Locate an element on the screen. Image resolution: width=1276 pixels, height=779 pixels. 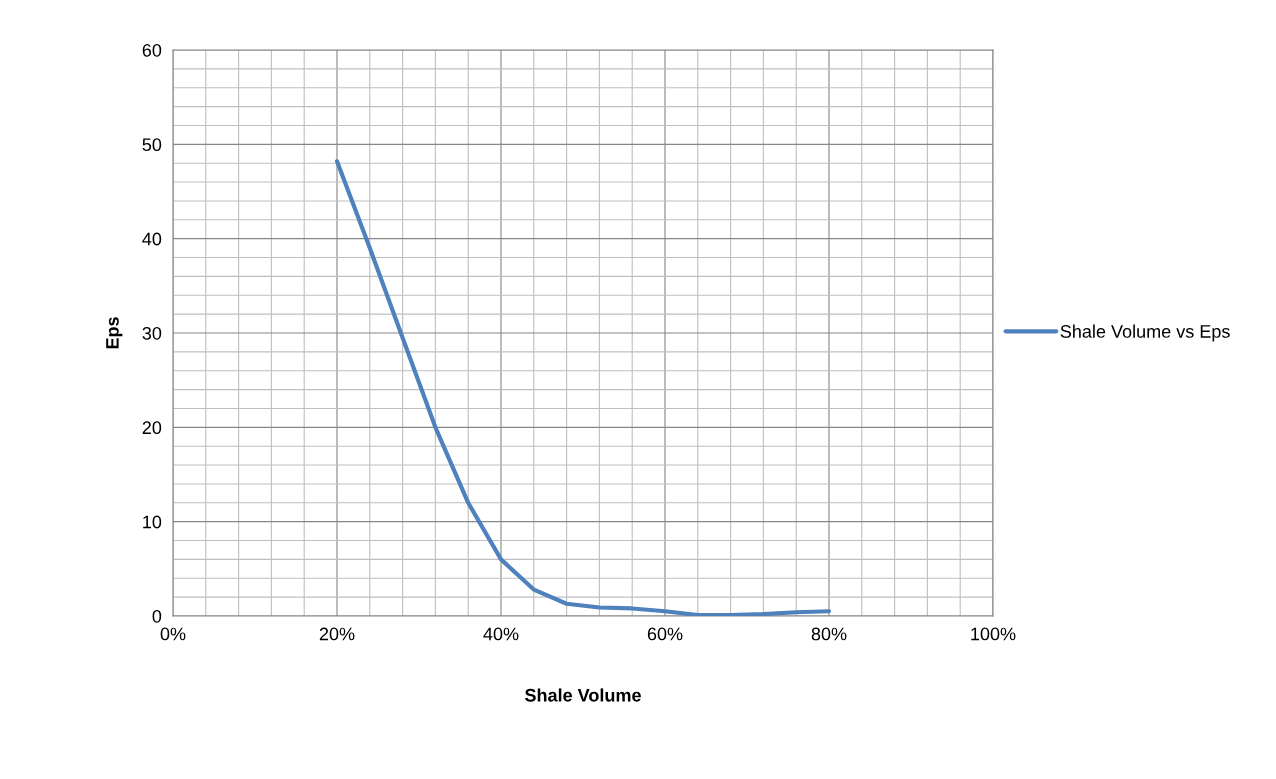
x-tick-label: 80% is located at coordinates (829, 634).